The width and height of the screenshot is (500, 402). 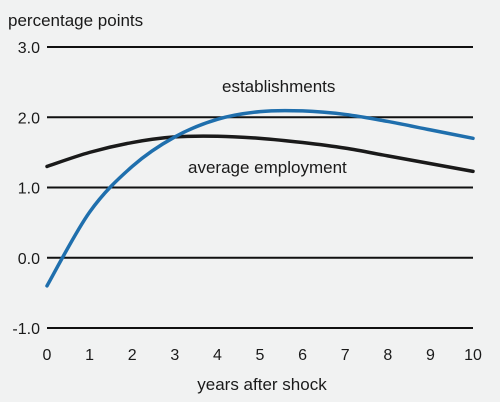 I want to click on x-tick-labels: 0 1 2 3 4 5 6 7 8 9 10, so click(x=262, y=355).